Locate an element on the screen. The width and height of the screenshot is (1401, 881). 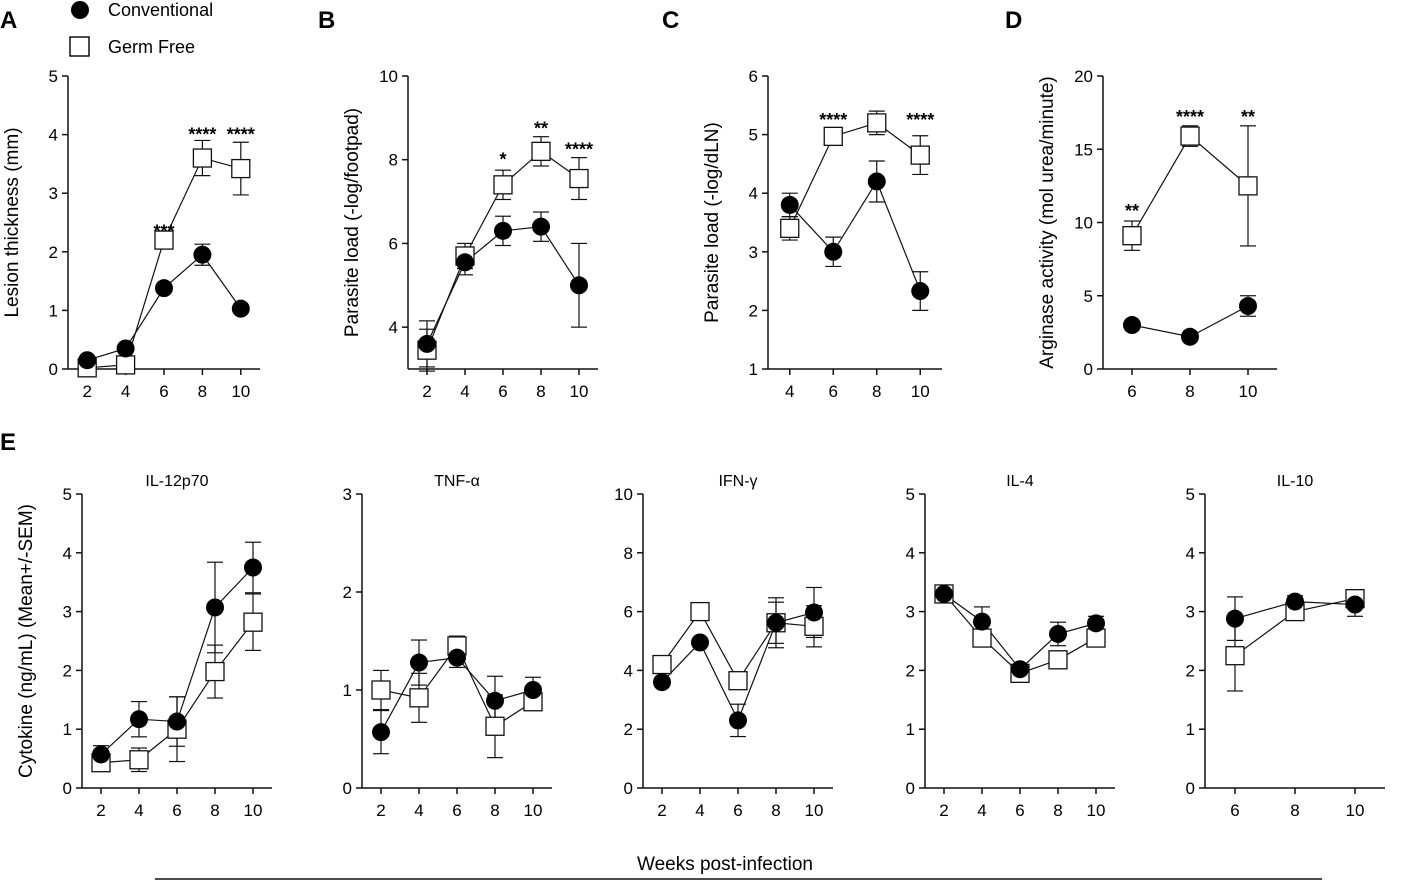
y-tick-label-e4: 3 is located at coordinates (910, 612).